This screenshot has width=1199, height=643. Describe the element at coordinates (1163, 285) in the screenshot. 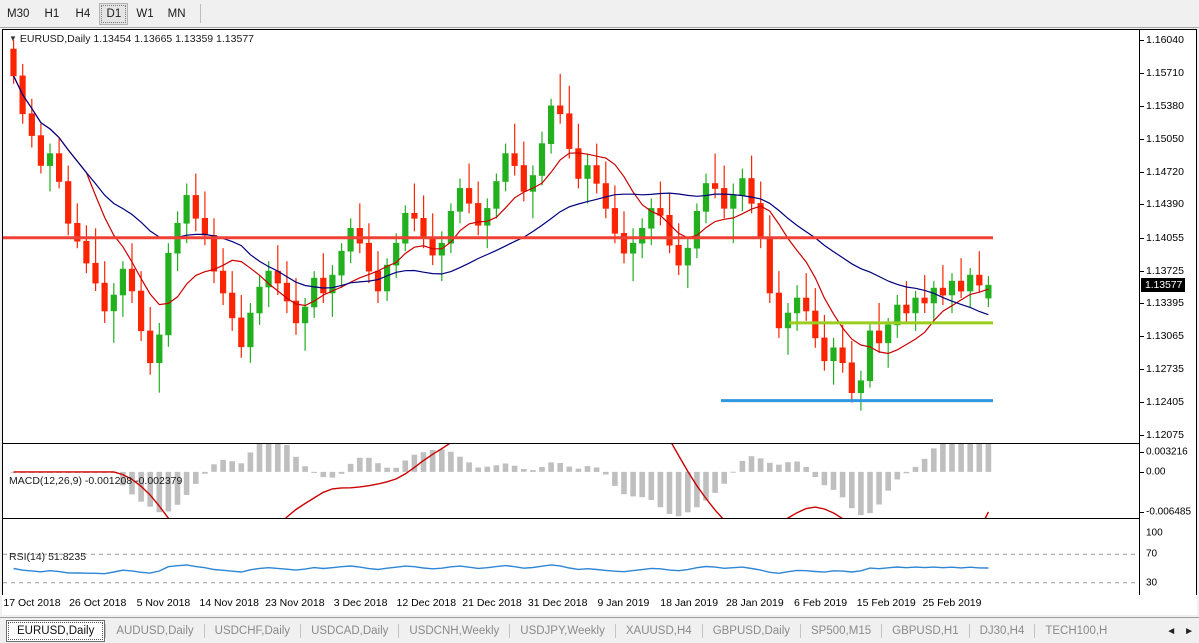

I see `current-price-tag: 1.13577` at that location.